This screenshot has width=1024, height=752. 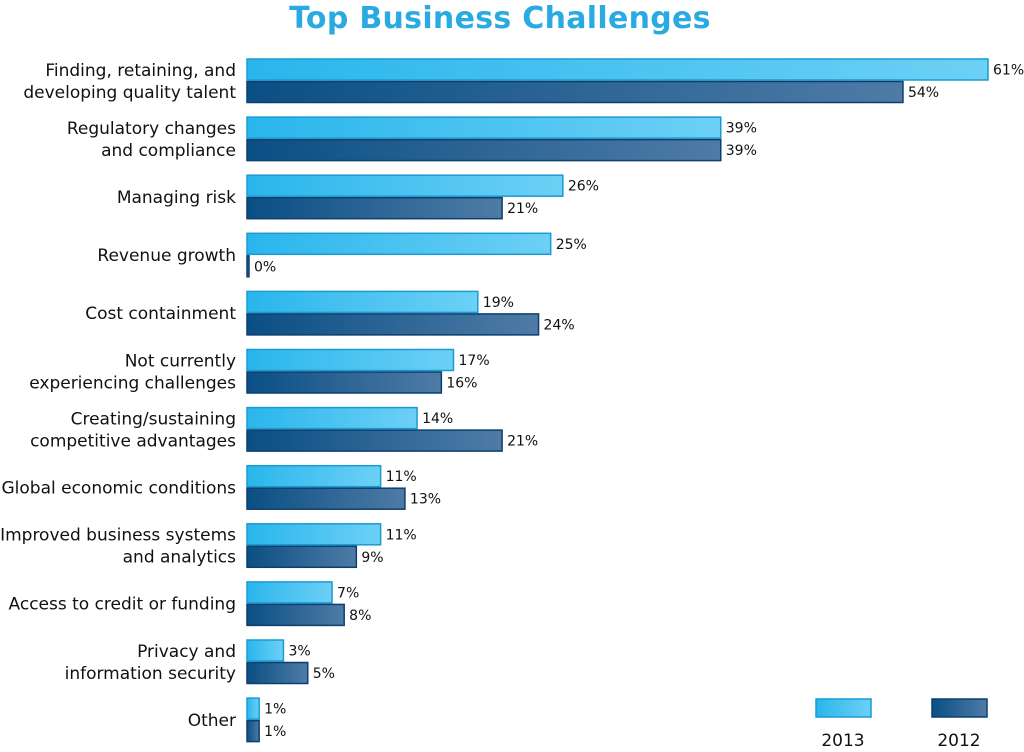 I want to click on value-label: 9%, so click(x=372, y=558).